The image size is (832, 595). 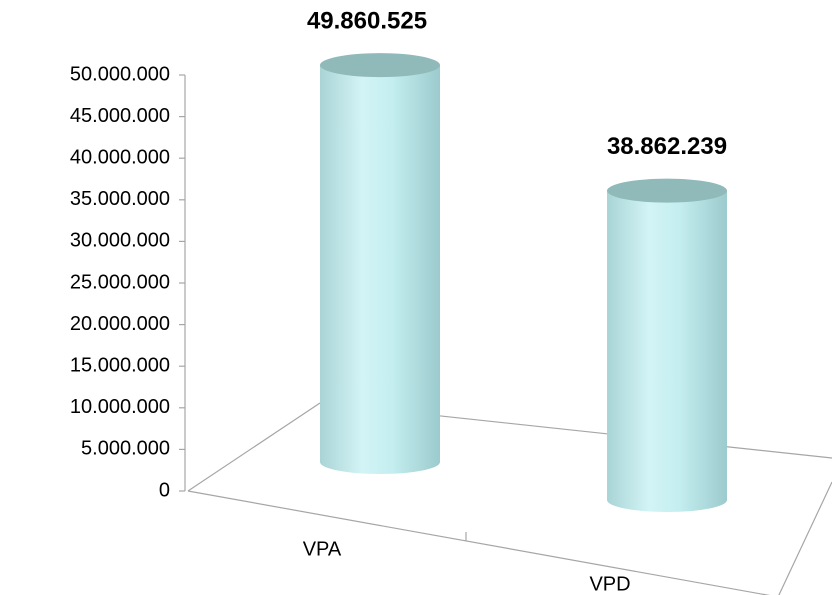 What do you see at coordinates (120, 407) in the screenshot?
I see `y-tick-label: 10.000.000` at bounding box center [120, 407].